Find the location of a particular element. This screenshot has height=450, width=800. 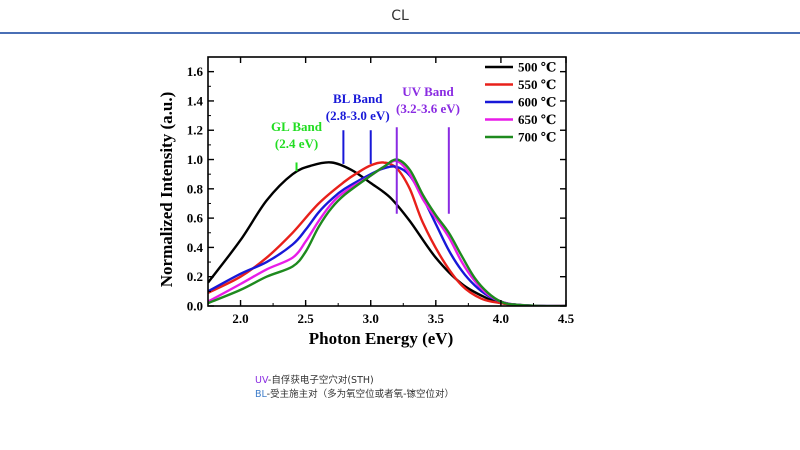

note-uv-text: -自俘获电子空穴对(STH) is located at coordinates (320, 380).